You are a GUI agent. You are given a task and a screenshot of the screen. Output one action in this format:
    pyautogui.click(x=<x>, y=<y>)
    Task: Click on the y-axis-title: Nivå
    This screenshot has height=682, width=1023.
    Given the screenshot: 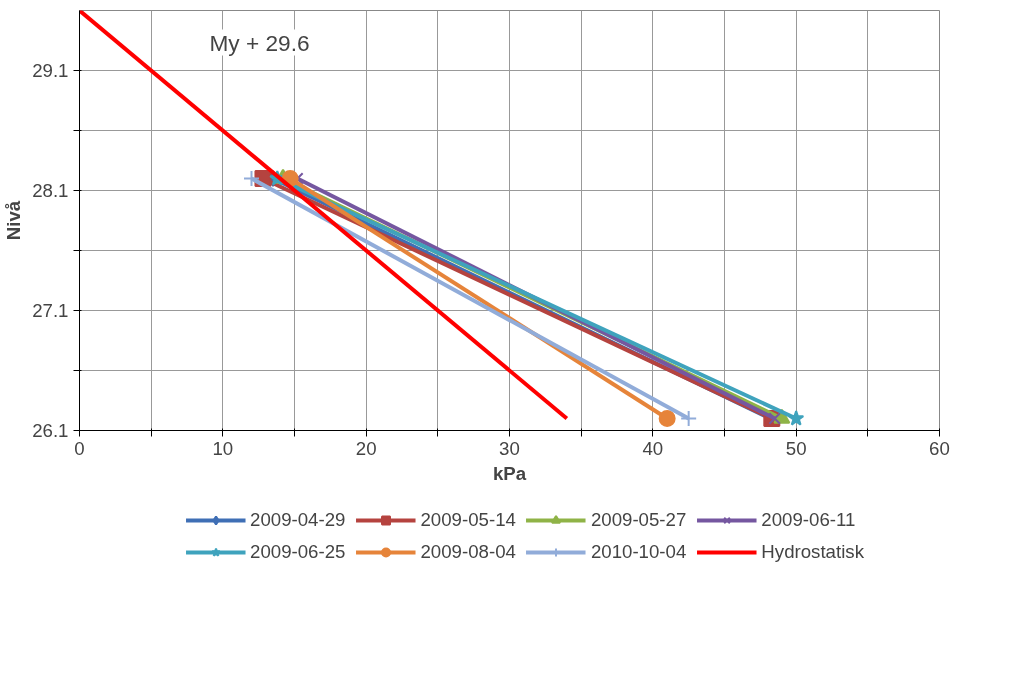 What is the action you would take?
    pyautogui.click(x=14, y=220)
    